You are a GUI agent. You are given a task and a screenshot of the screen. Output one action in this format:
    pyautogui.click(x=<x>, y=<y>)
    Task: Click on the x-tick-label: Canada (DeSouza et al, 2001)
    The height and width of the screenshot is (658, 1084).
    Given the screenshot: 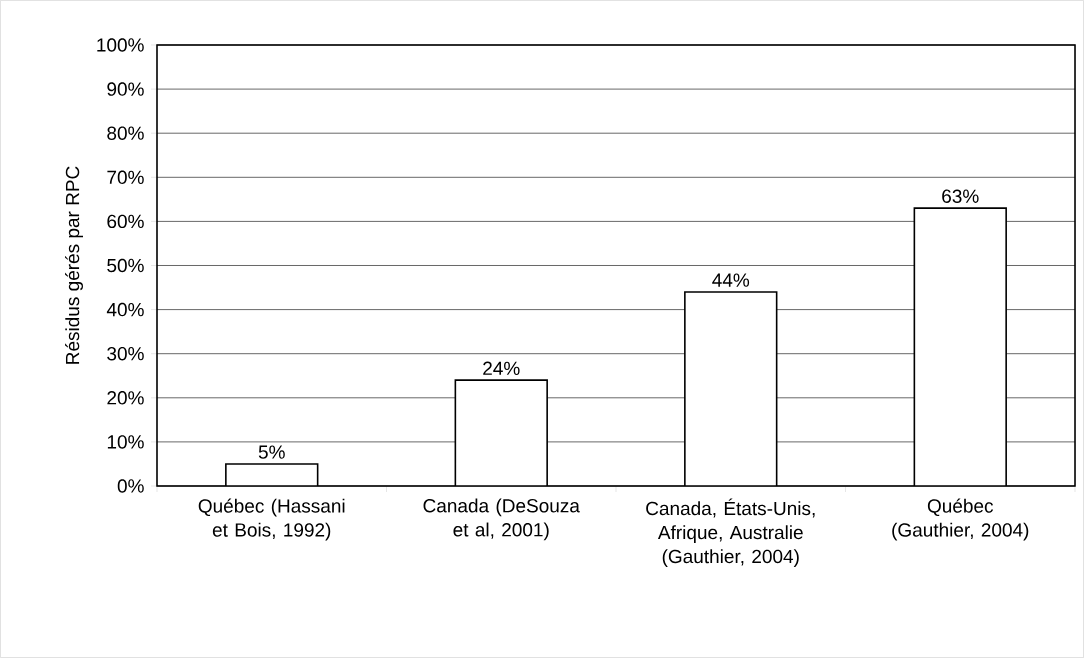 What is the action you would take?
    pyautogui.click(x=501, y=519)
    